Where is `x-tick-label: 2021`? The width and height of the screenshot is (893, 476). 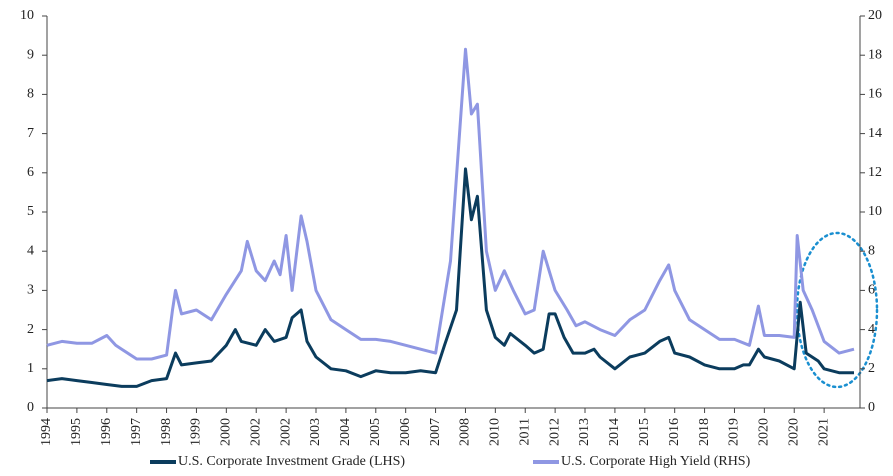 x-tick-label: 2021 is located at coordinates (823, 432).